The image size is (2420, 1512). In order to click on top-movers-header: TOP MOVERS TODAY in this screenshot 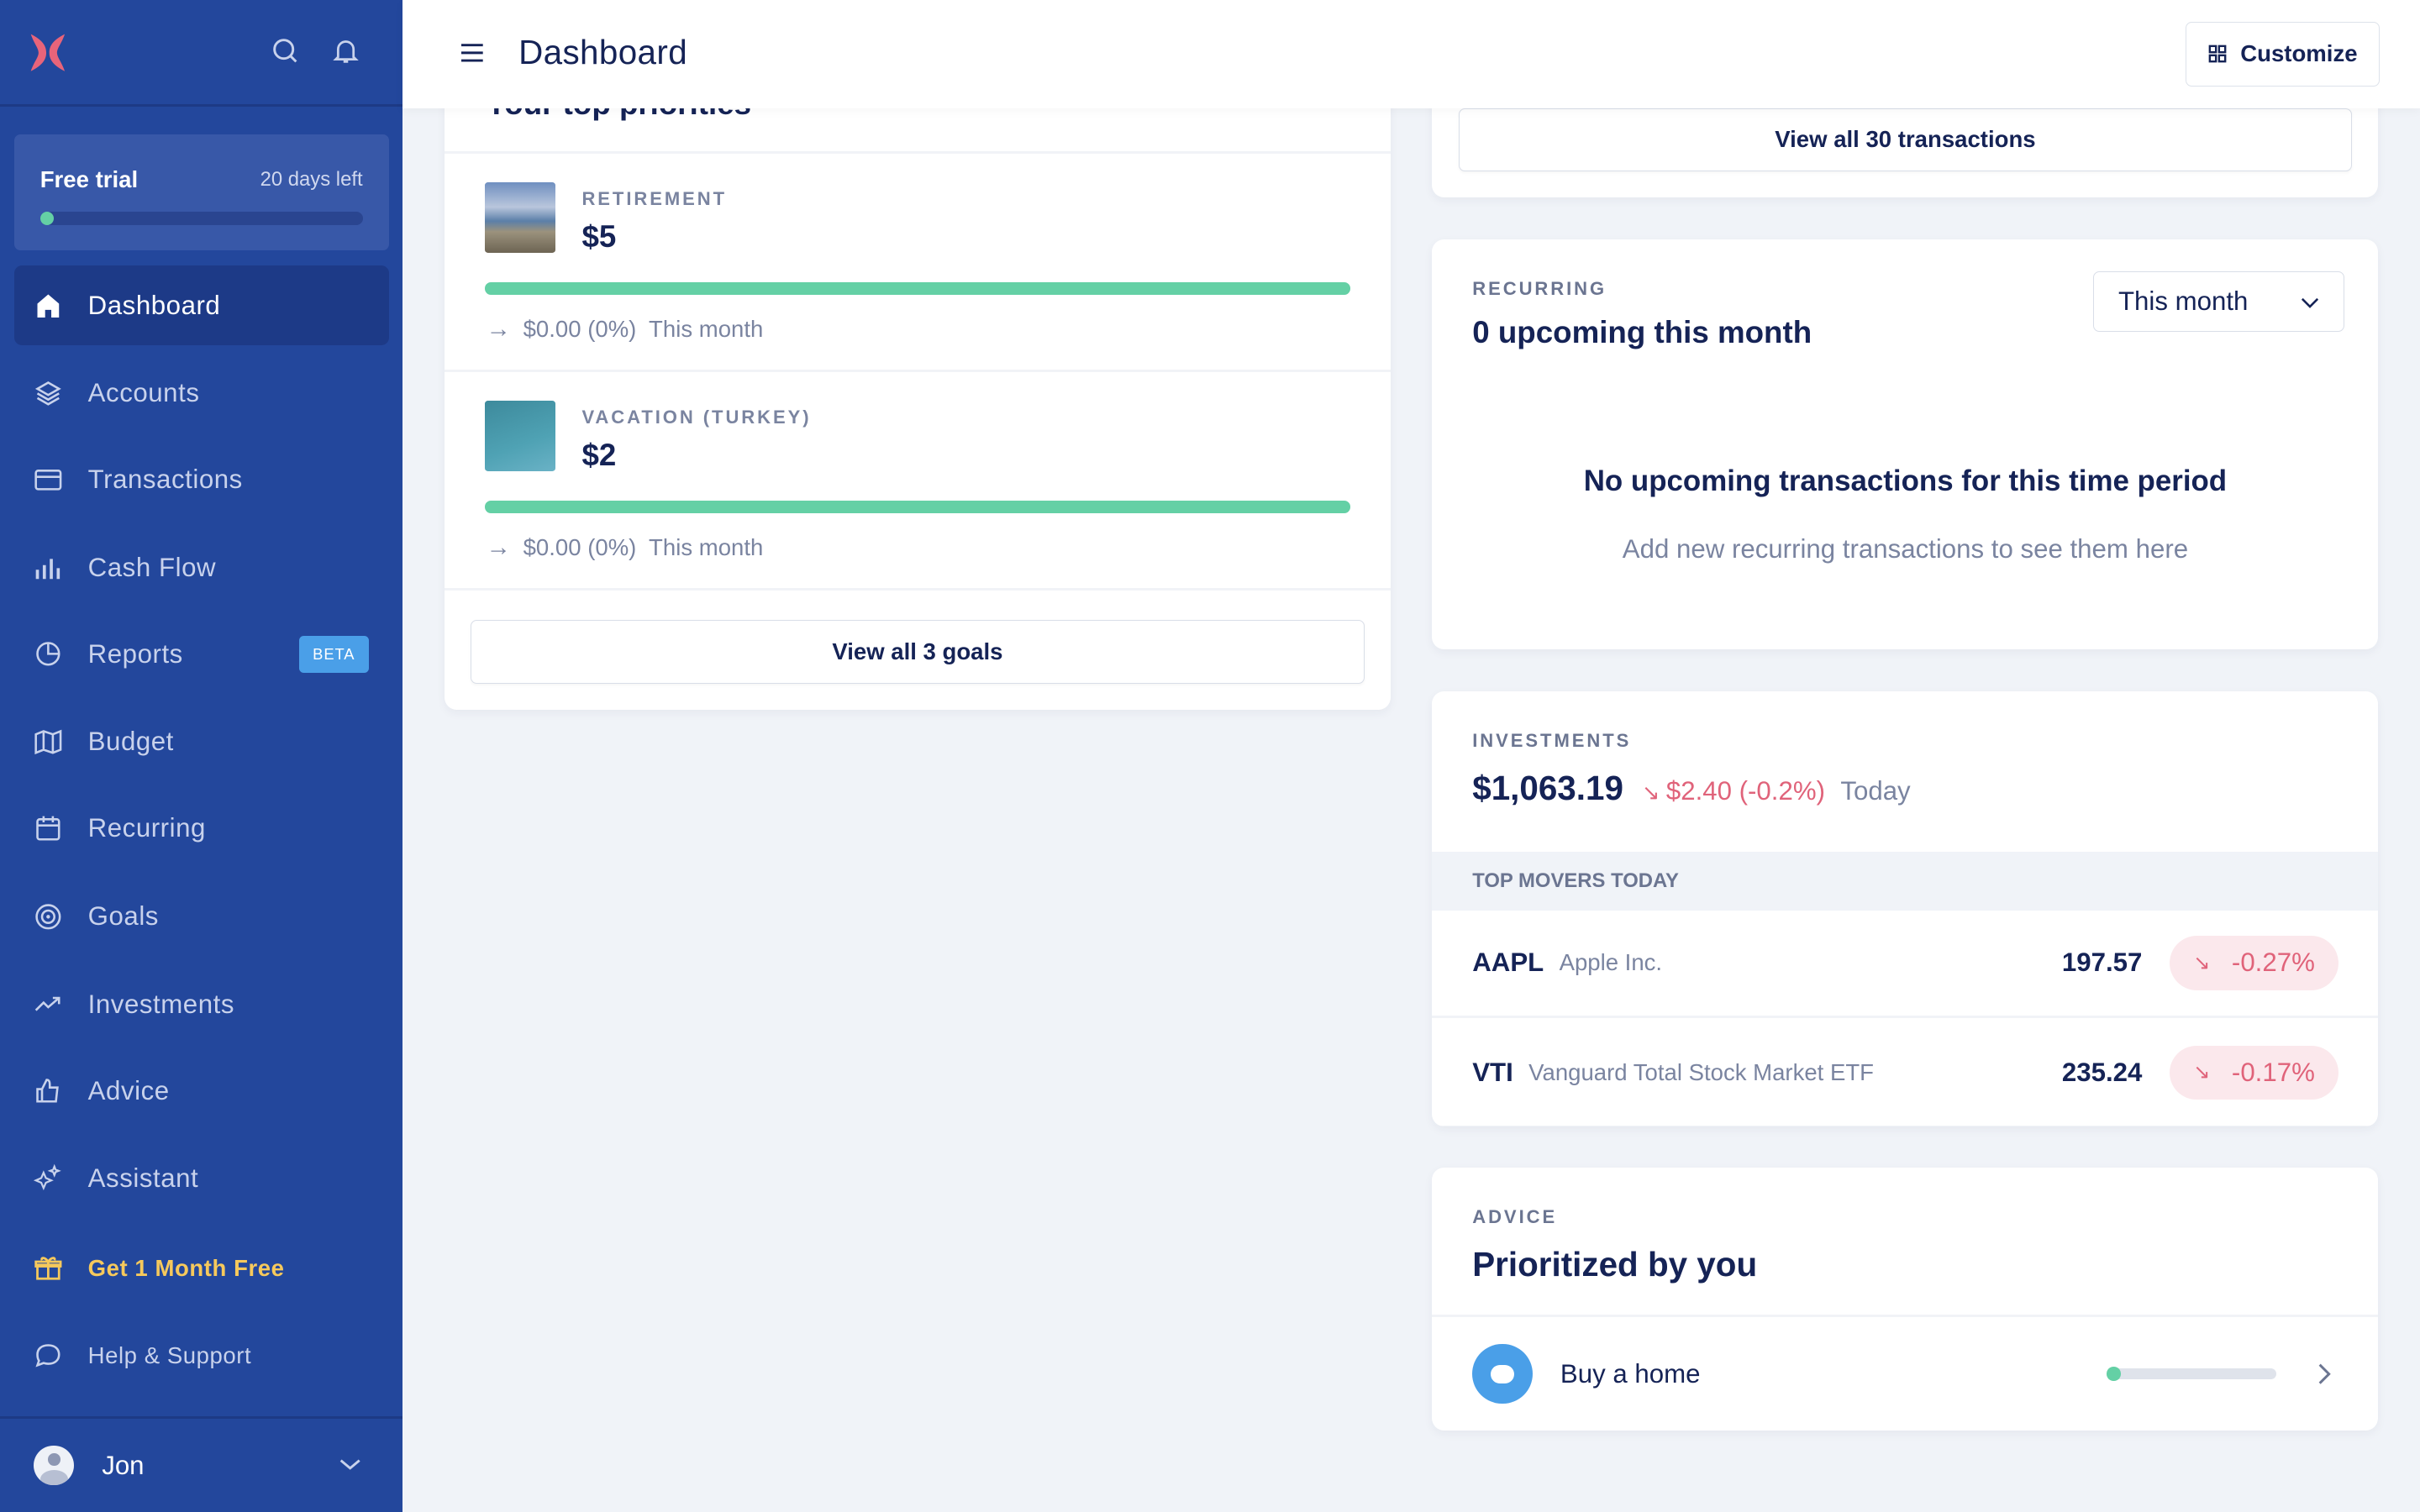, I will do `click(1906, 881)`.